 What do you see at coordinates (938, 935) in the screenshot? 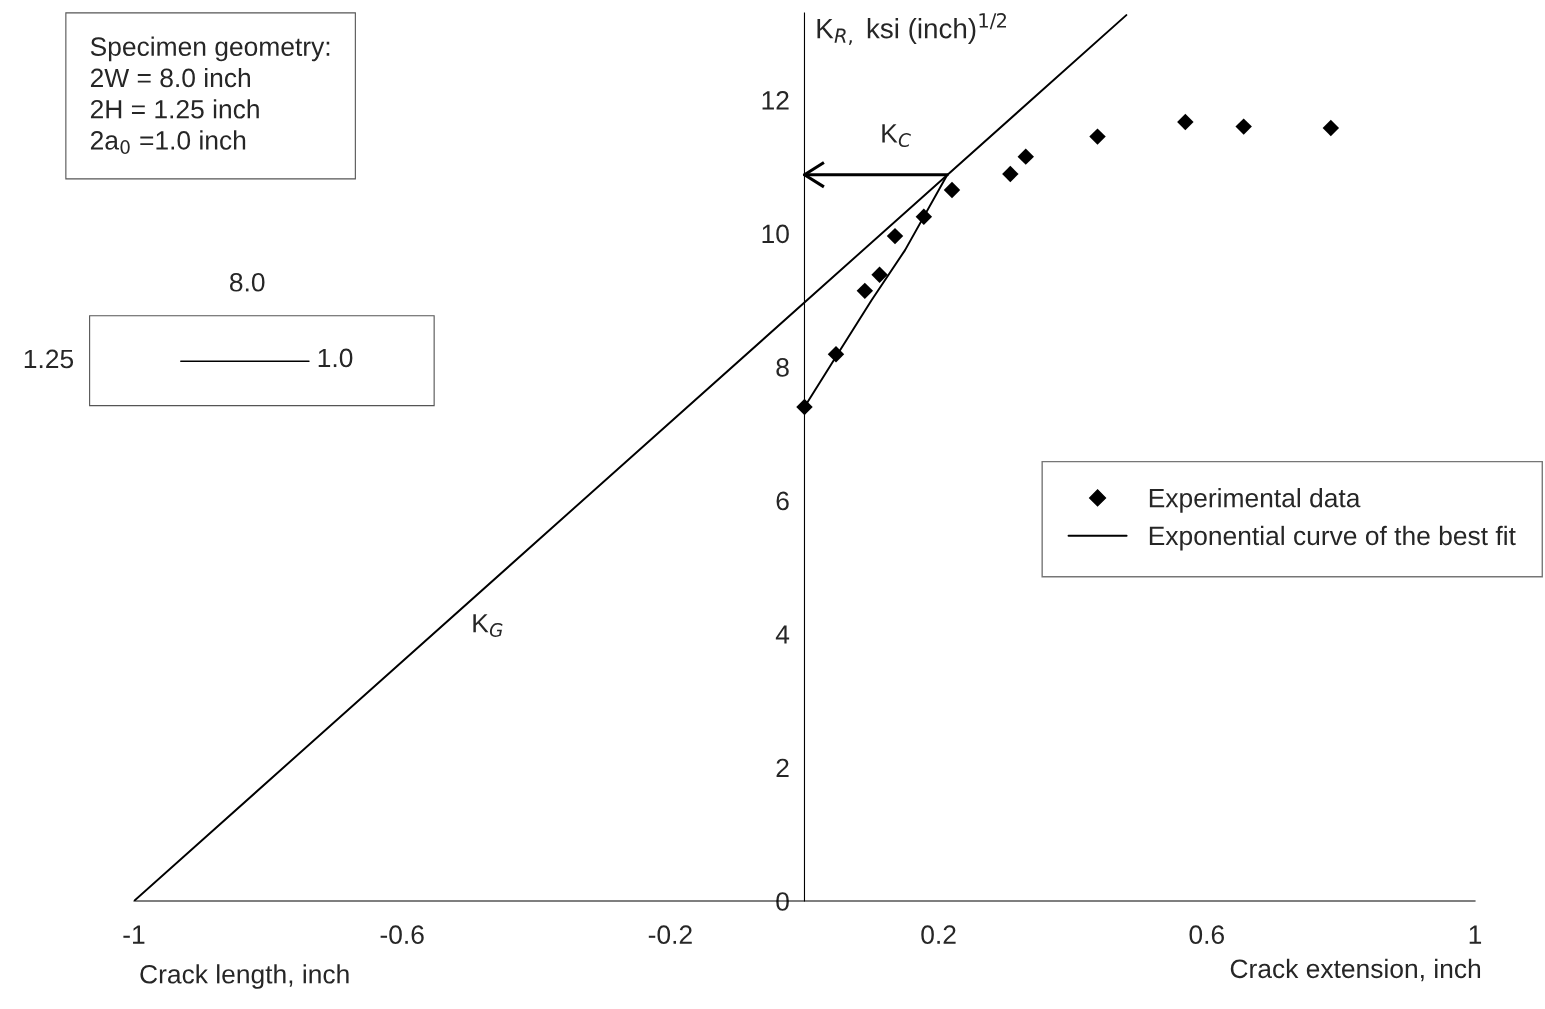
I see `x-tick-label: 0.2` at bounding box center [938, 935].